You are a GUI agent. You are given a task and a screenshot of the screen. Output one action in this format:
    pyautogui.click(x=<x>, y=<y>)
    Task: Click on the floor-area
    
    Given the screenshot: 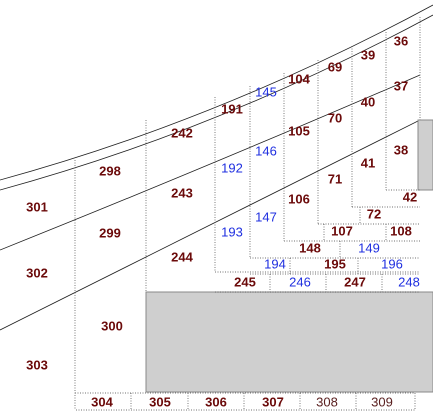 What is the action you would take?
    pyautogui.click(x=425, y=155)
    